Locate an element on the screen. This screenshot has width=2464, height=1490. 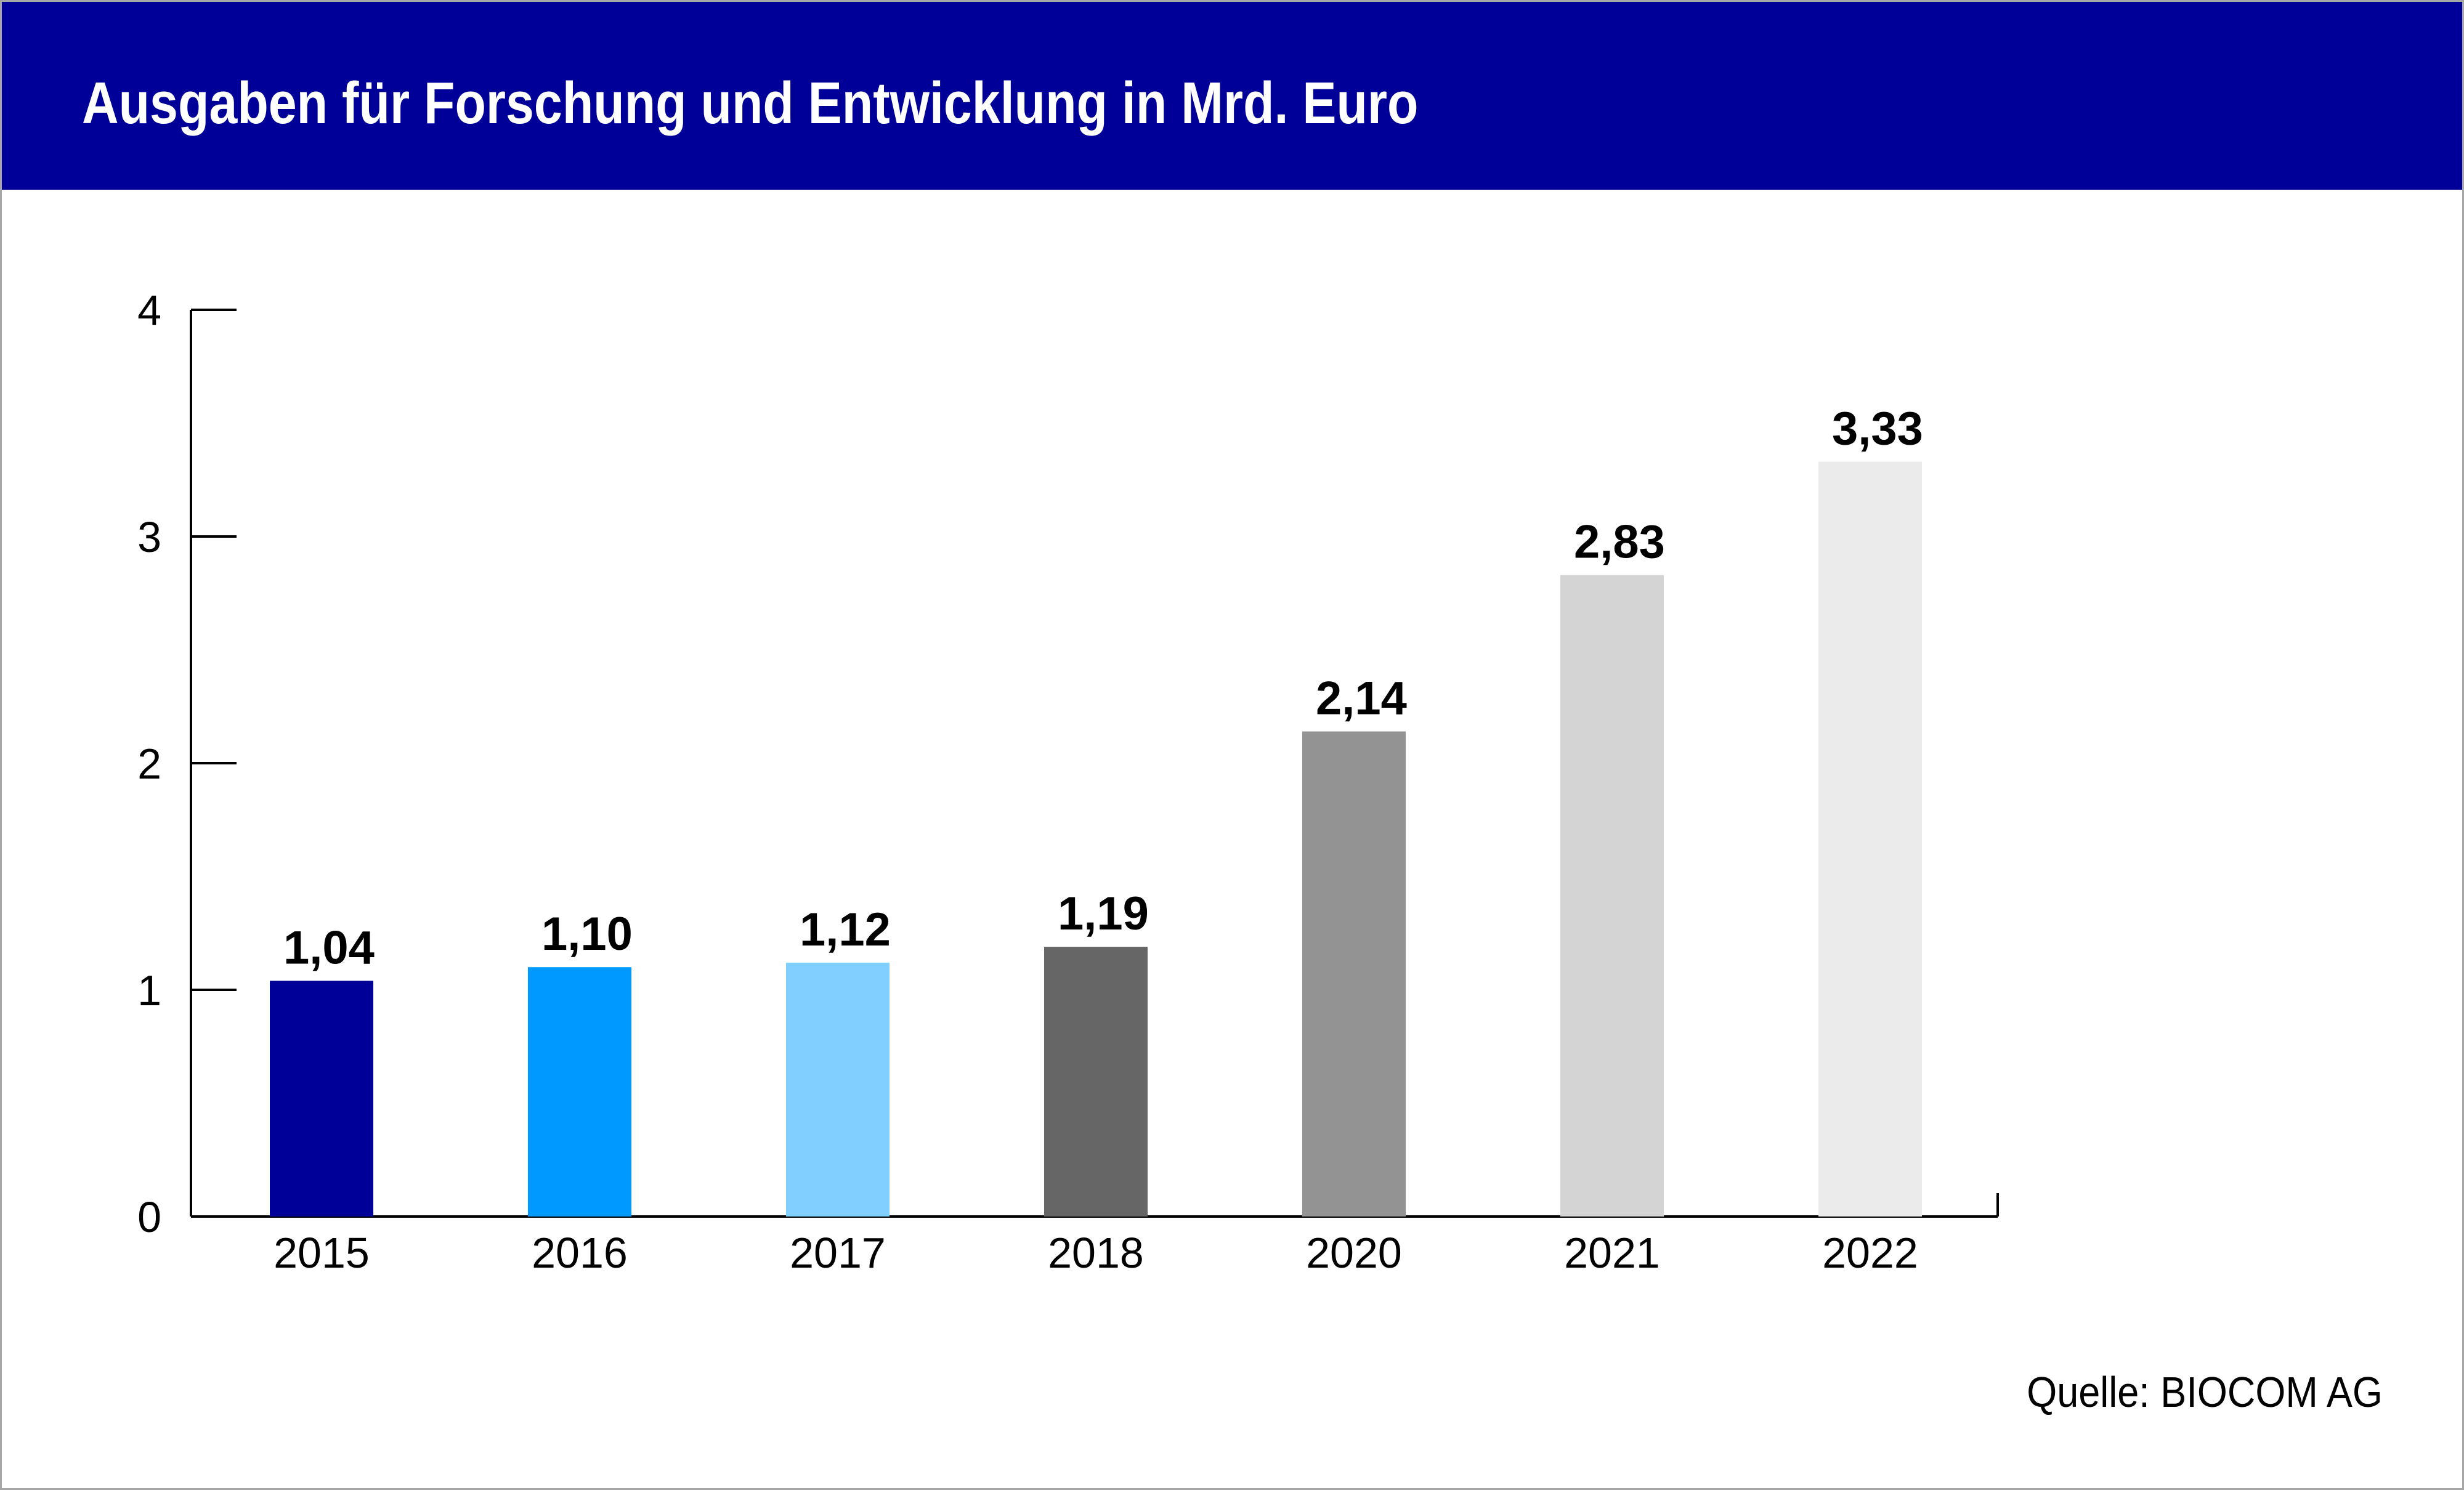
y-tick-label: 3 is located at coordinates (149, 537).